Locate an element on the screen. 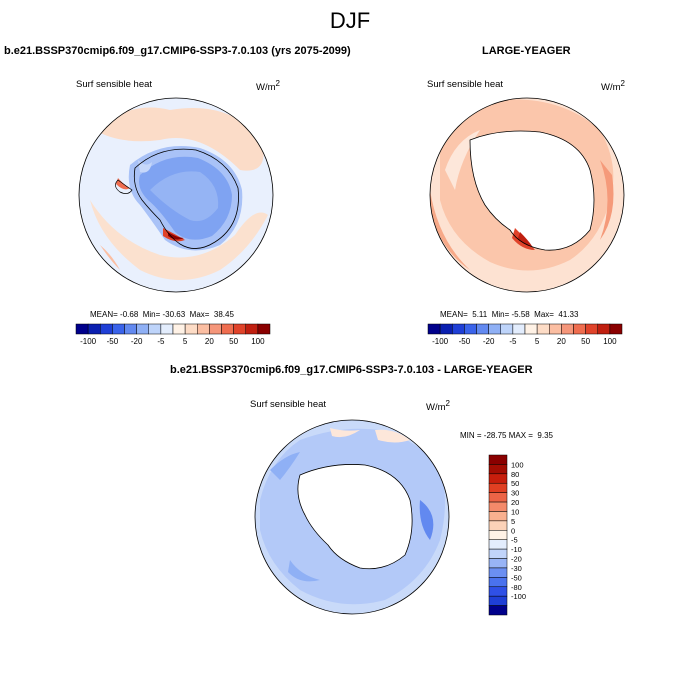  panel3-variable: Surf sensible heat is located at coordinates (288, 404).